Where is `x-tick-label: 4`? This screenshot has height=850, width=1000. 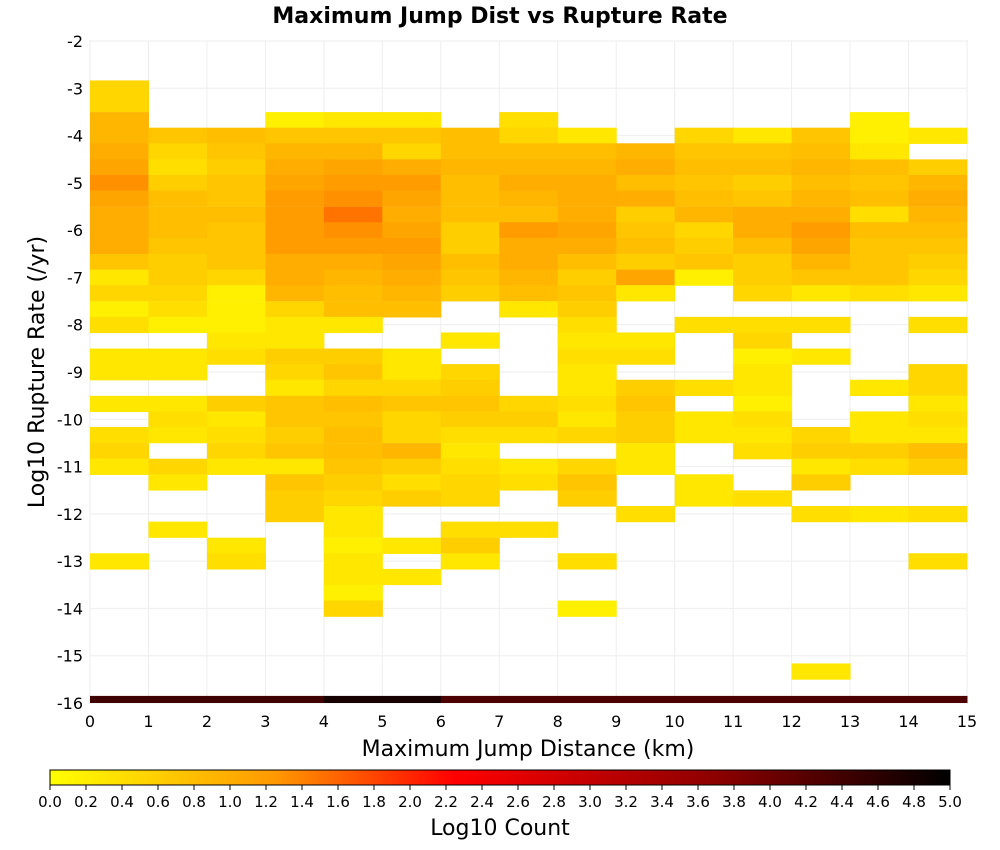
x-tick-label: 4 is located at coordinates (324, 721).